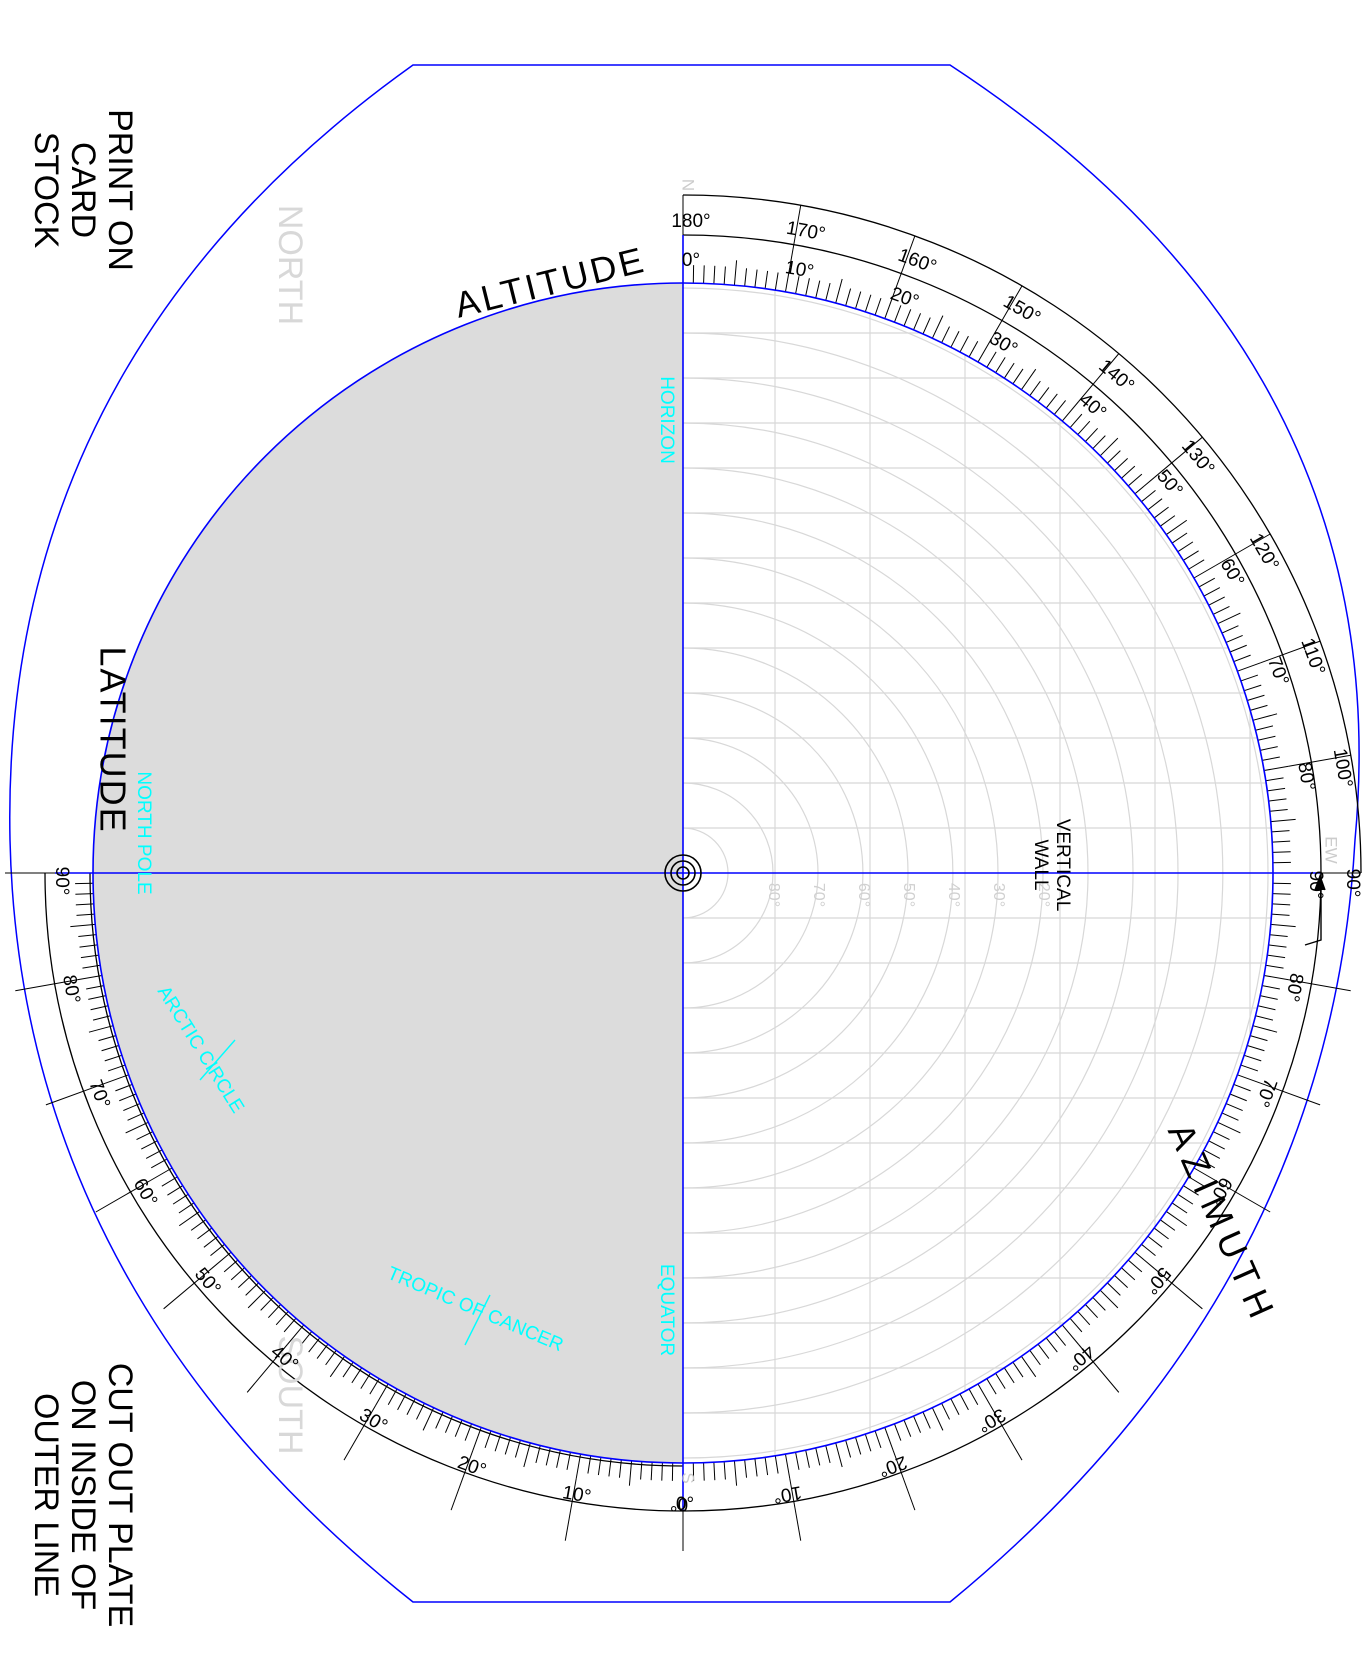  Describe the element at coordinates (688, 185) in the screenshot. I see `compass-n-label: N` at that location.